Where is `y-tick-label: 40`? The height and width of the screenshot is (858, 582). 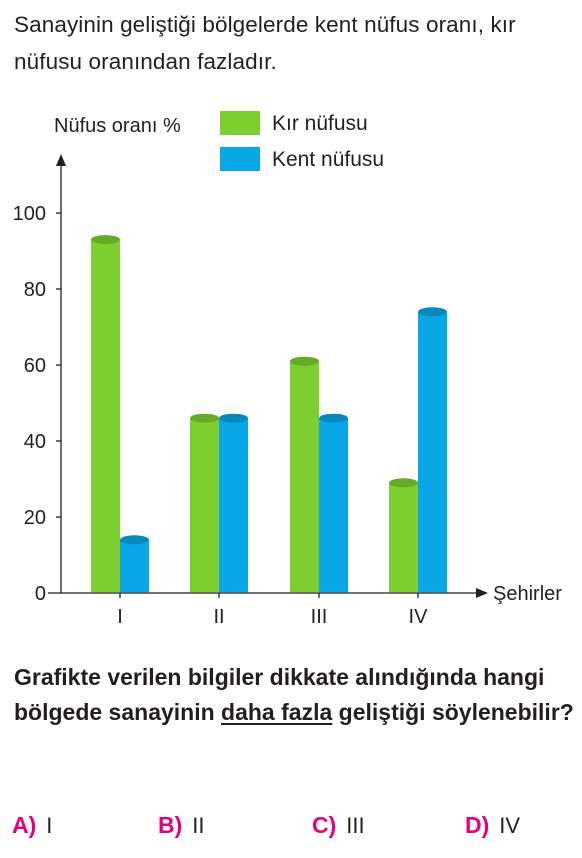 y-tick-label: 40 is located at coordinates (35, 442).